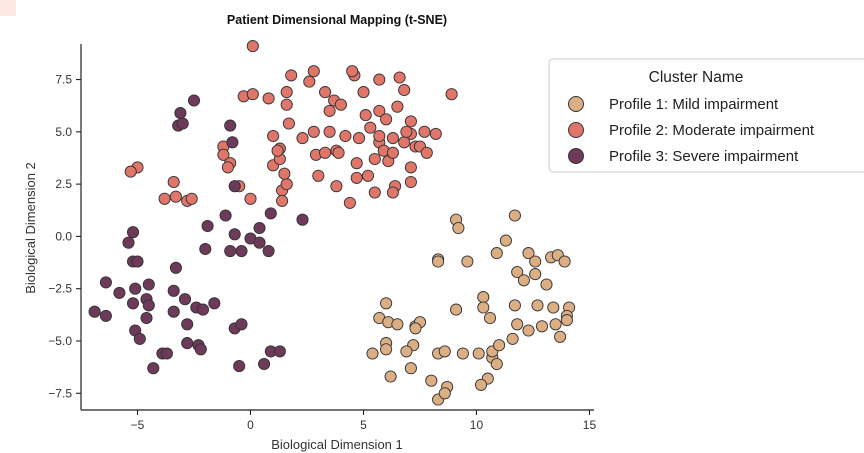  Describe the element at coordinates (63, 184) in the screenshot. I see `y-tick-label: 2.5` at that location.